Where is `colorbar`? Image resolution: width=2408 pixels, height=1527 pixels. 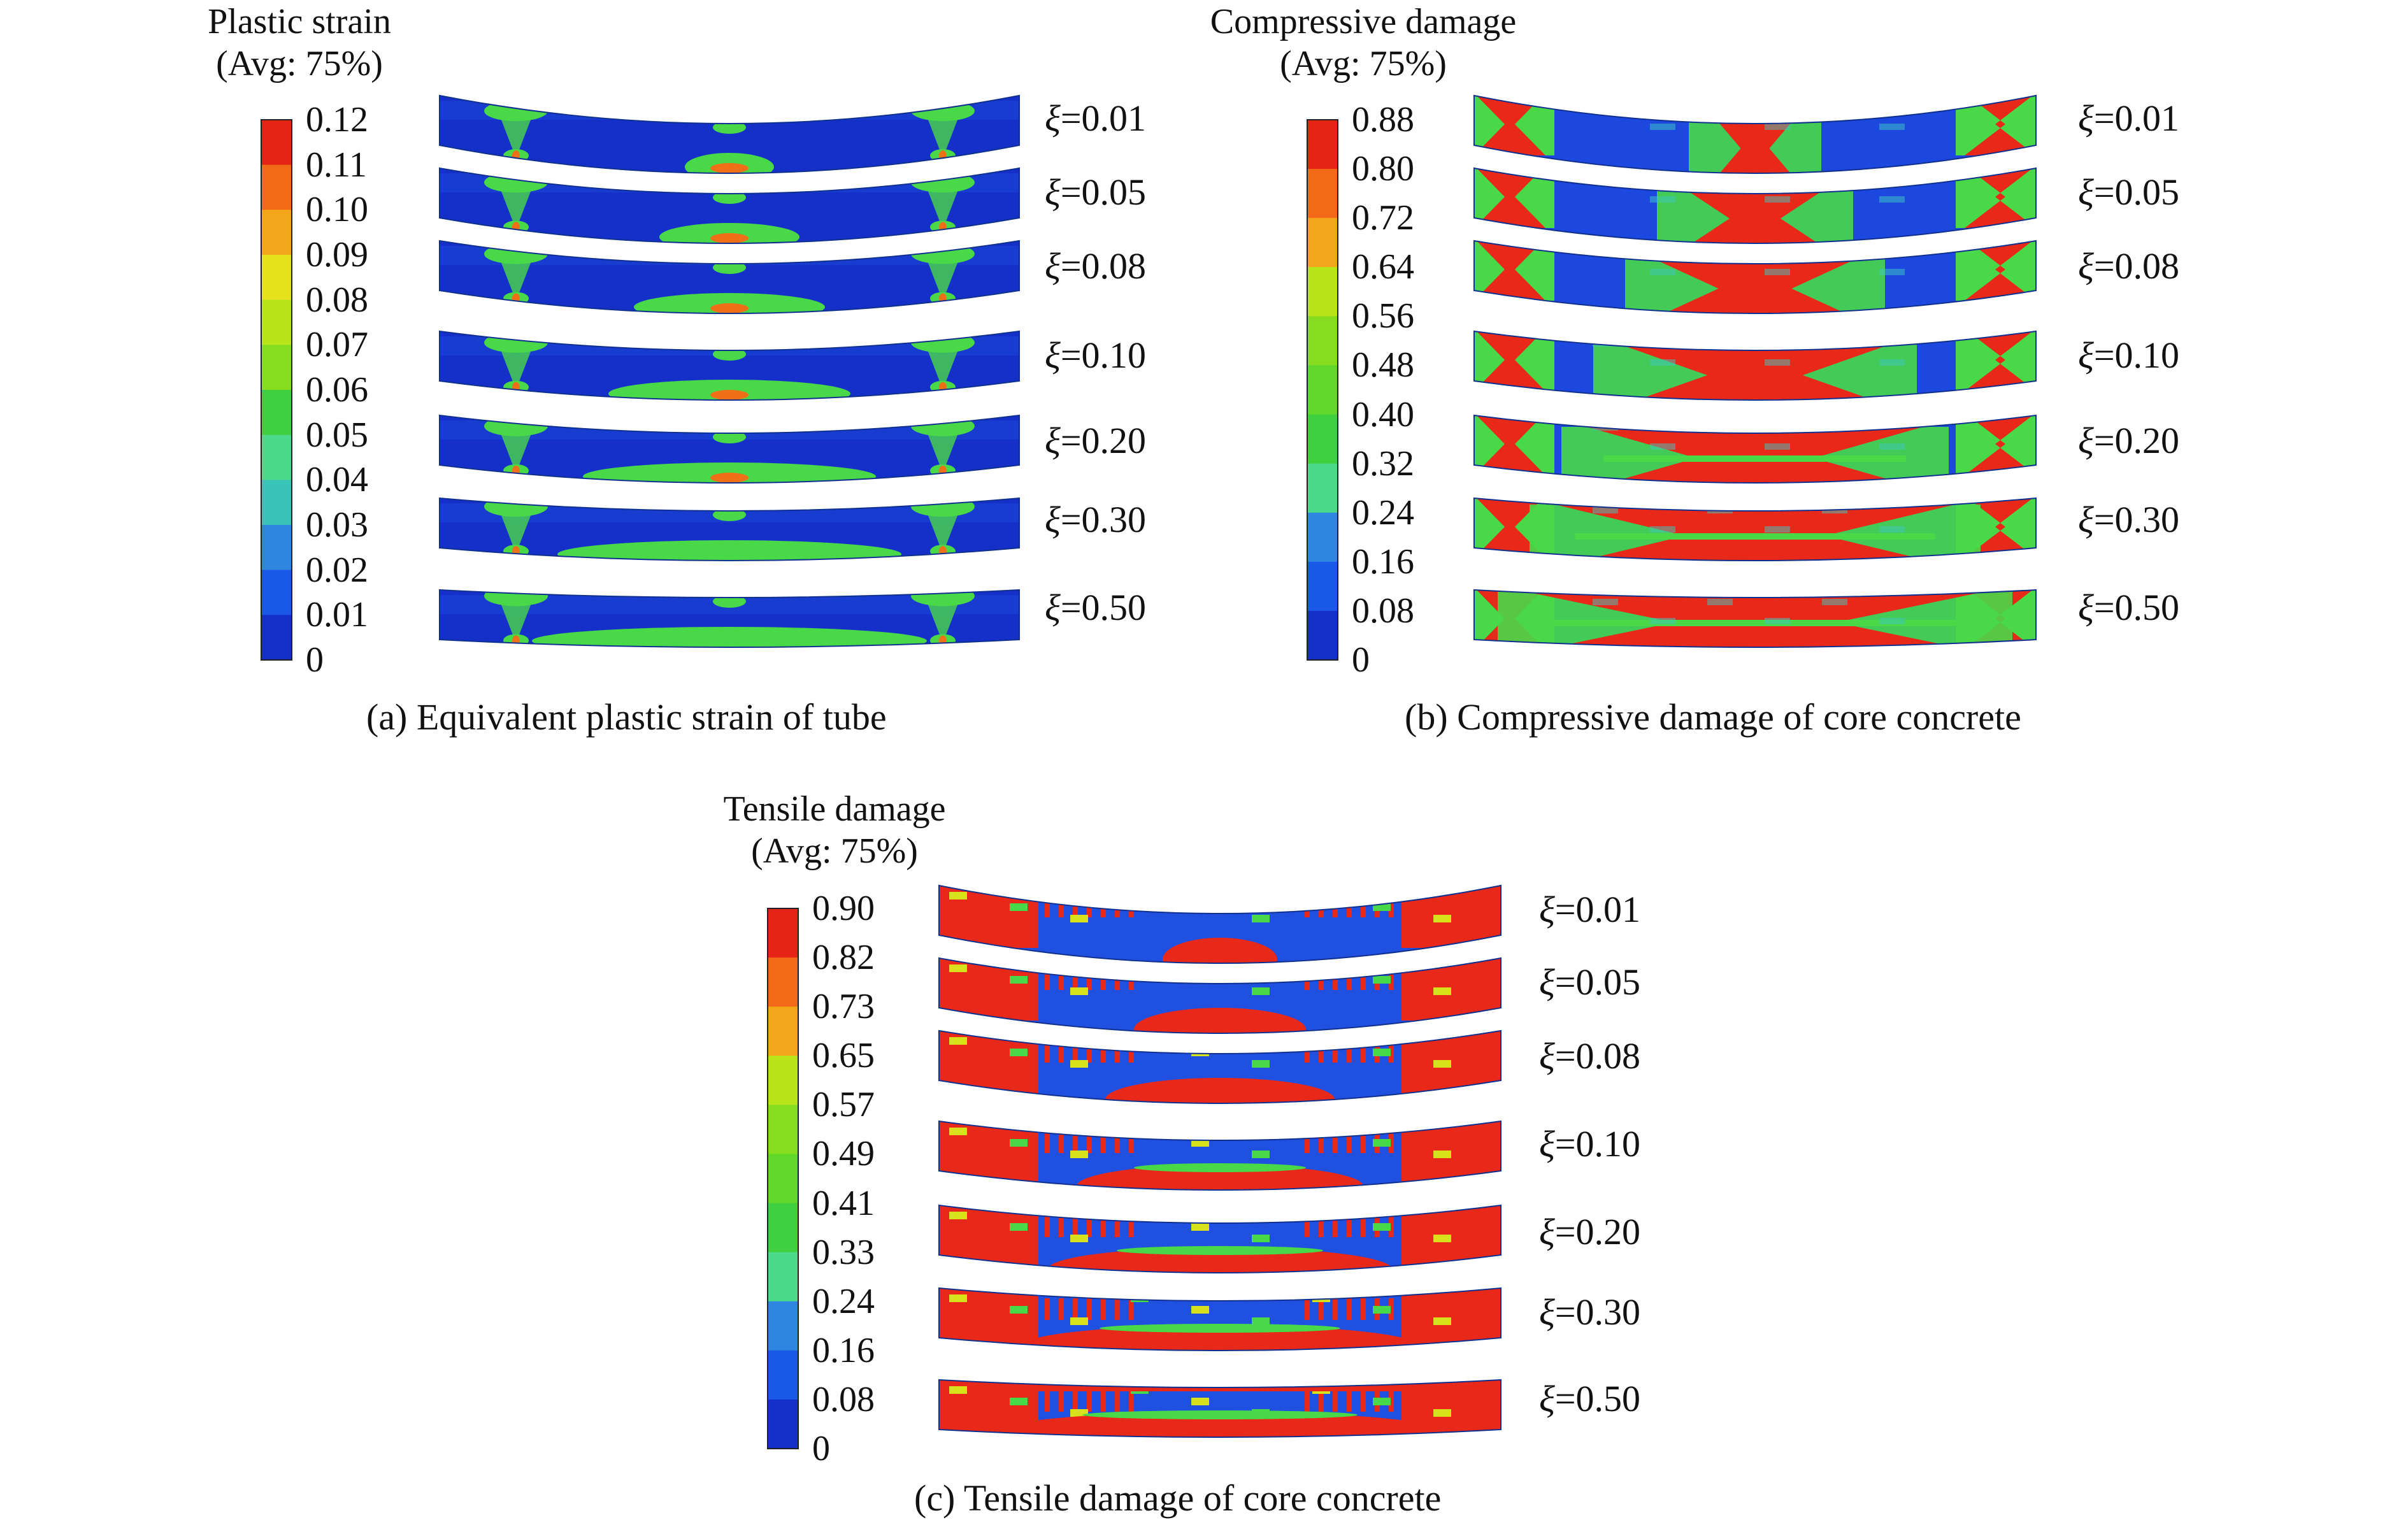
colorbar is located at coordinates (276, 390).